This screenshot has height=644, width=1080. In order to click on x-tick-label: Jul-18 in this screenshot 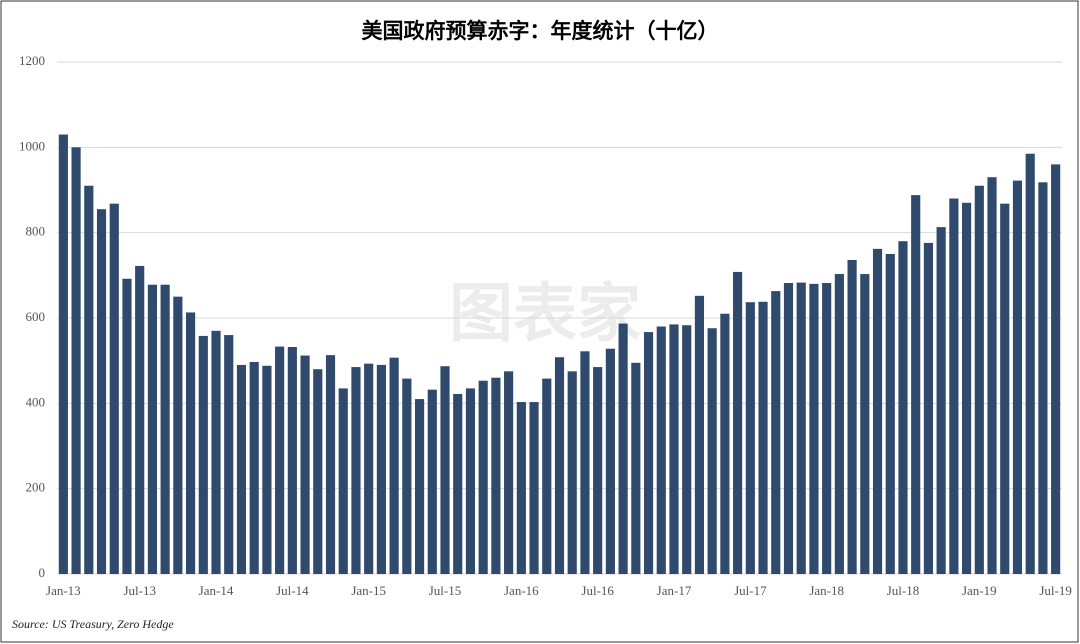, I will do `click(903, 590)`.